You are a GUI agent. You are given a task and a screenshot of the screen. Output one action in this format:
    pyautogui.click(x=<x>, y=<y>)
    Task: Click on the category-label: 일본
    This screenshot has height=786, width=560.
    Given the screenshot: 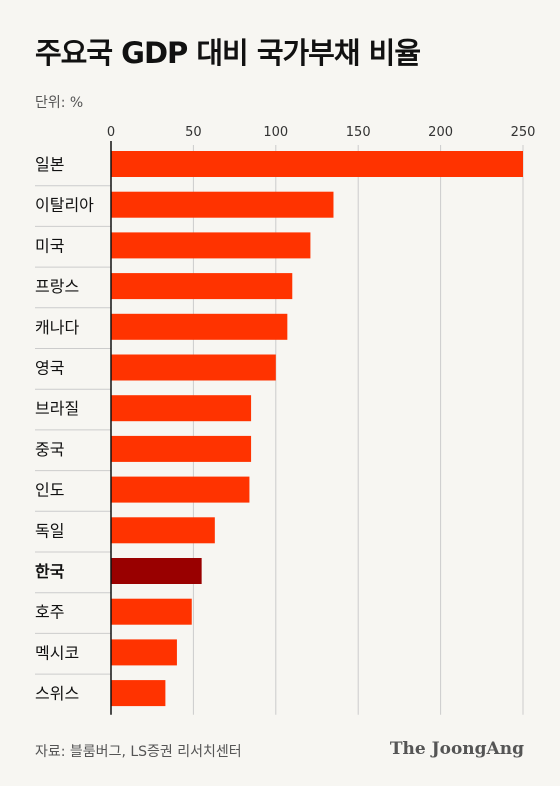 What is the action you would take?
    pyautogui.click(x=49, y=164)
    